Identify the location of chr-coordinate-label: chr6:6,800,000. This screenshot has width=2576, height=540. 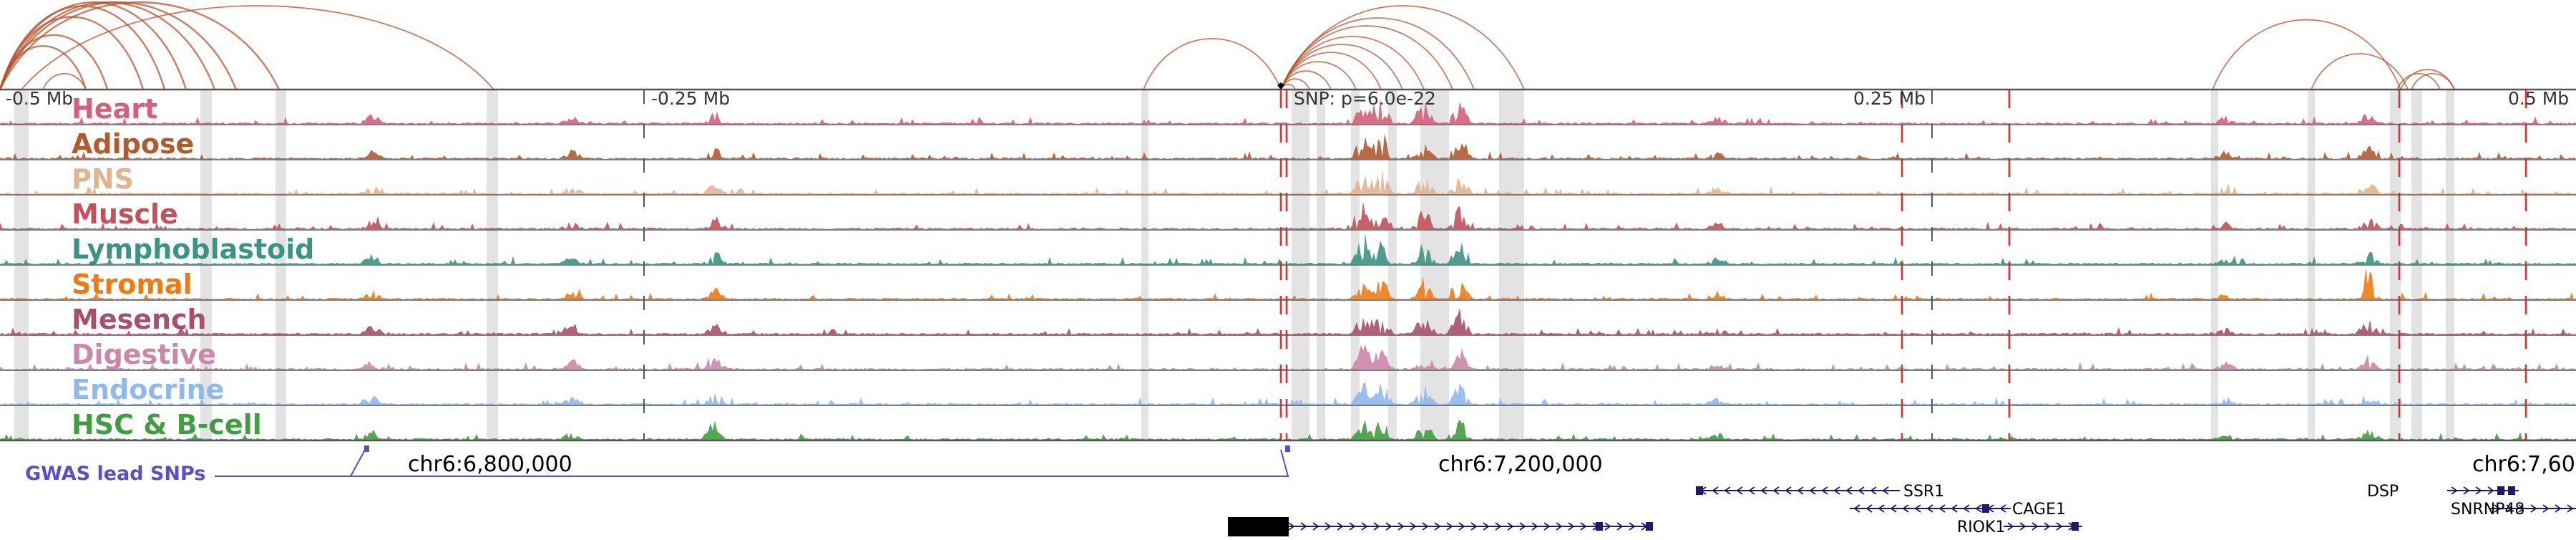
(490, 464).